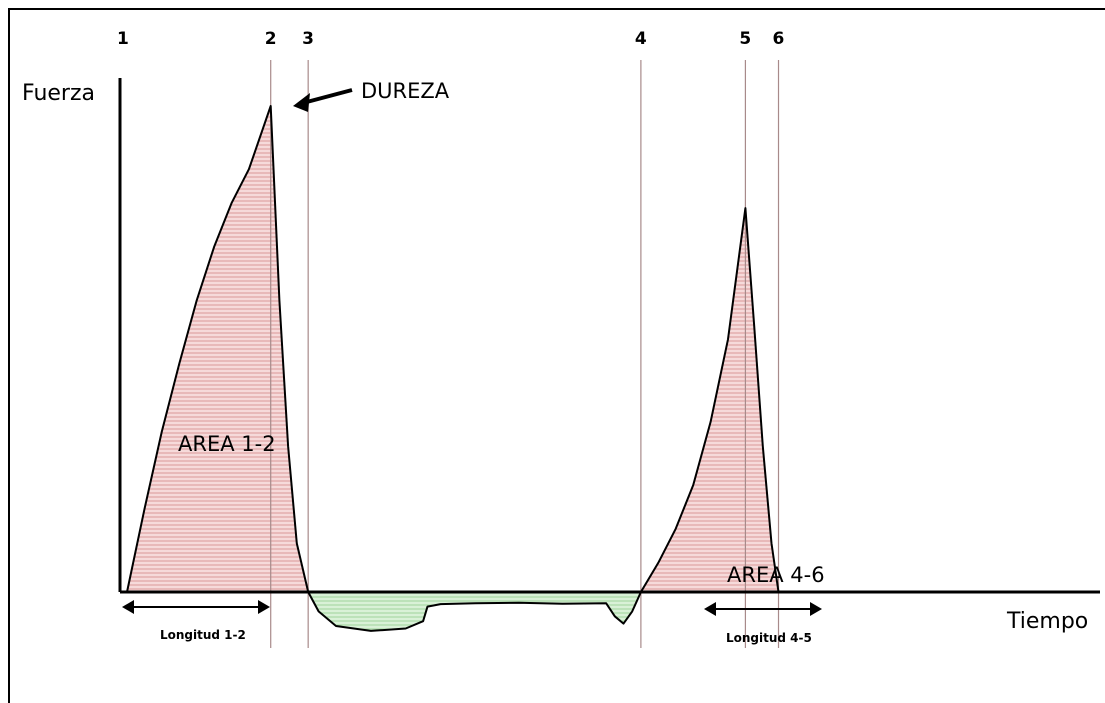 The height and width of the screenshot is (703, 1105). Describe the element at coordinates (123, 39) in the screenshot. I see `marker-label-1: 1` at that location.